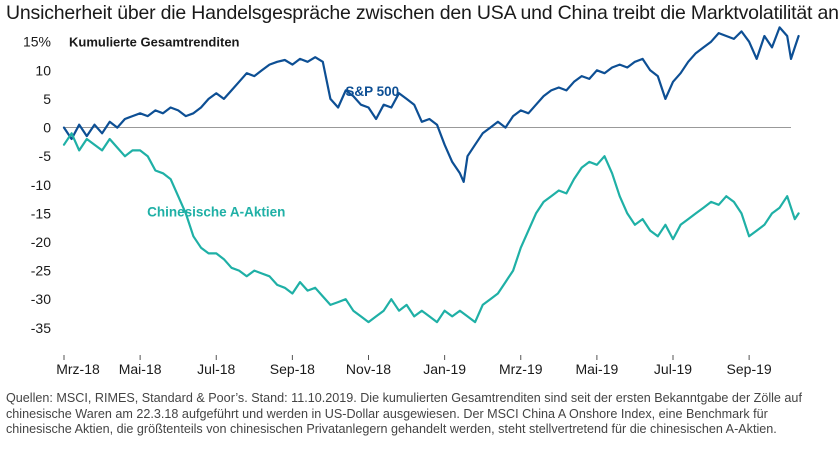  What do you see at coordinates (154, 42) in the screenshot?
I see `y-axis-label: Kumulierte Gesamtrenditen` at bounding box center [154, 42].